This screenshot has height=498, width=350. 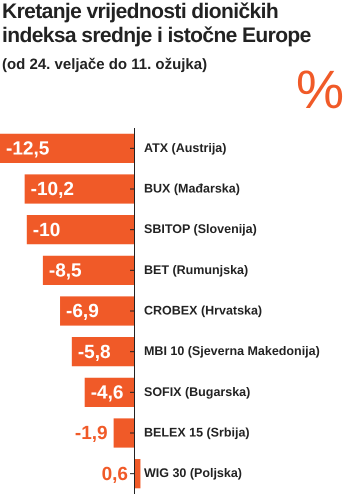 I want to click on y-tick-label: MBI 10 (Sjeverna Makedonija), so click(x=232, y=351).